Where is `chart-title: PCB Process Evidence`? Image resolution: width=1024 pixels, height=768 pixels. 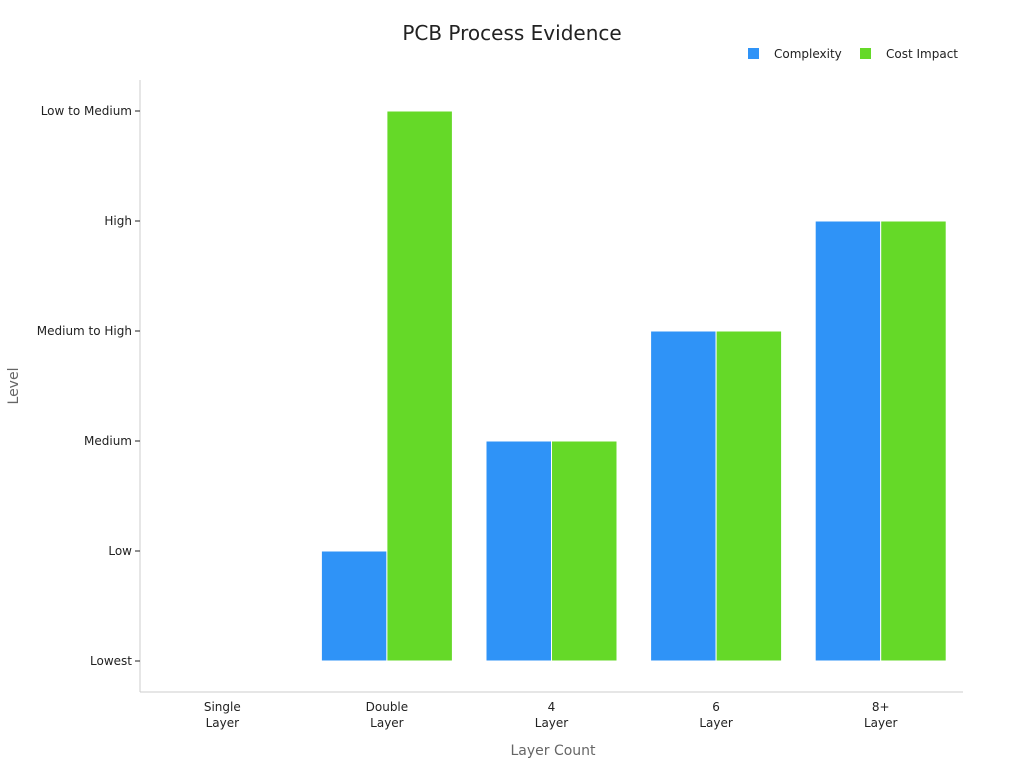 chart-title: PCB Process Evidence is located at coordinates (511, 33).